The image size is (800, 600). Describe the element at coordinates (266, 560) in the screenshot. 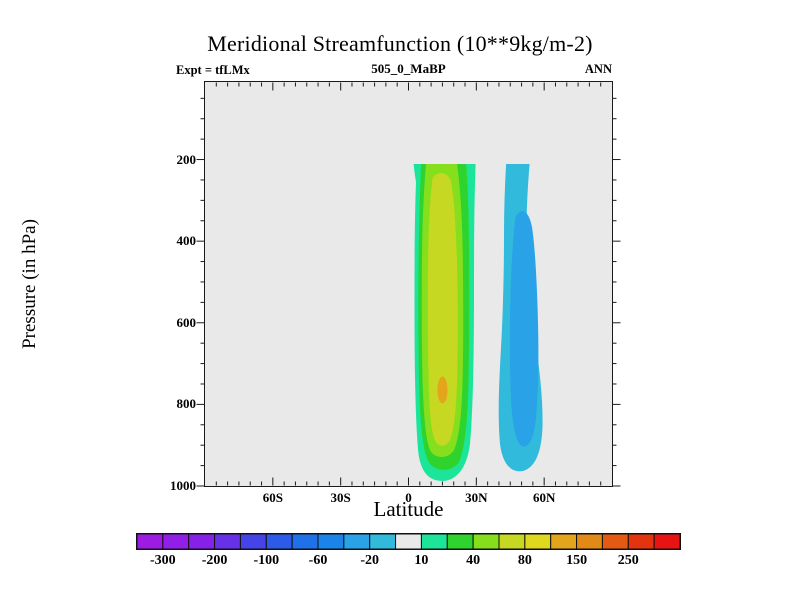

I see `colorbar-tick-label: -100` at that location.